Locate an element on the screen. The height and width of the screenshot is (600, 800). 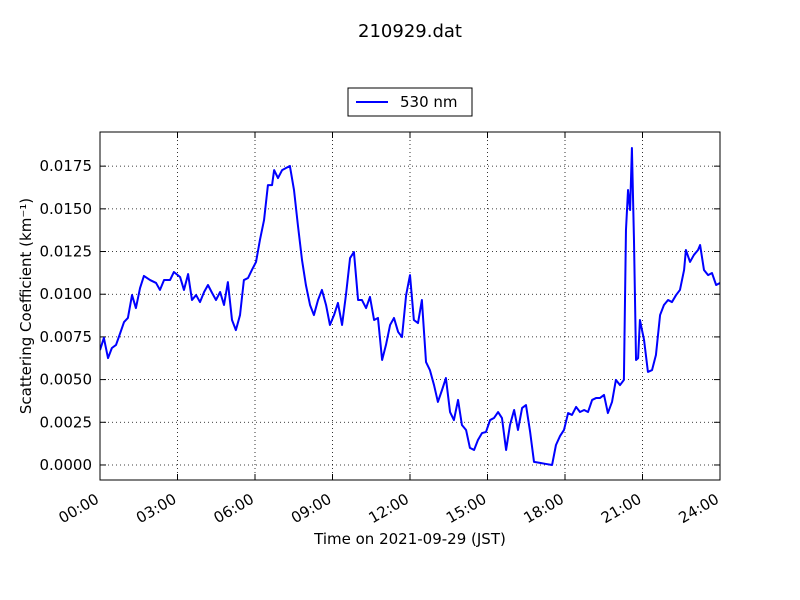
y-tick-label: 0.0125 is located at coordinates (66, 252).